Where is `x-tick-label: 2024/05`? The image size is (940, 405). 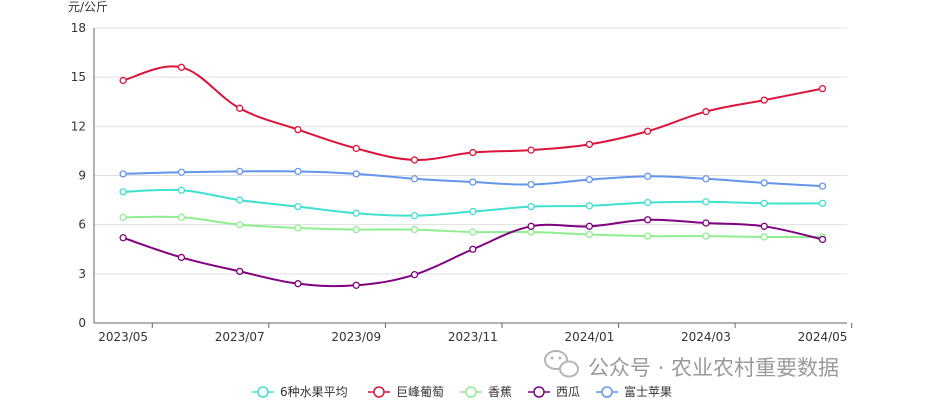
x-tick-label: 2024/05 is located at coordinates (823, 337).